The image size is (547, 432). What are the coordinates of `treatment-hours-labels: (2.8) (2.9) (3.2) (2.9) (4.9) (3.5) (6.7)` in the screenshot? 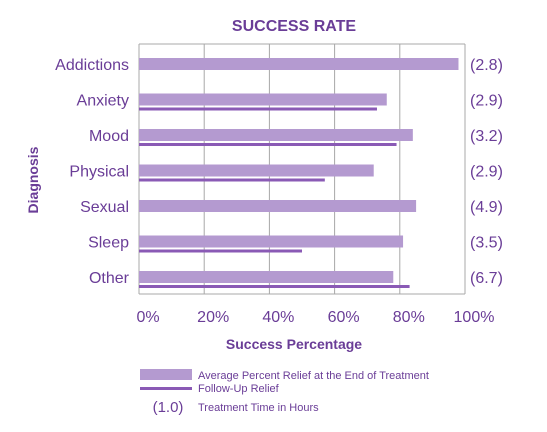 It's located at (486, 172).